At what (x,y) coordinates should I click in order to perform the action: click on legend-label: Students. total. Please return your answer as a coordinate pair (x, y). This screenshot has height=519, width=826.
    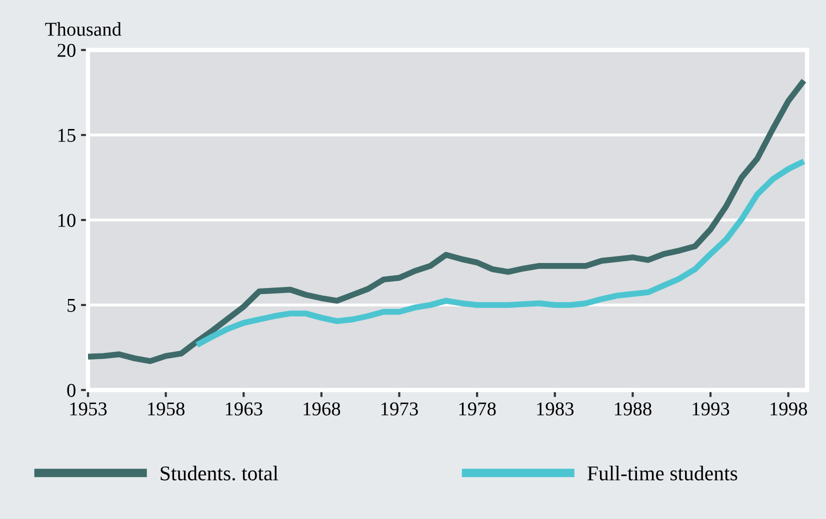
    Looking at the image, I should click on (219, 473).